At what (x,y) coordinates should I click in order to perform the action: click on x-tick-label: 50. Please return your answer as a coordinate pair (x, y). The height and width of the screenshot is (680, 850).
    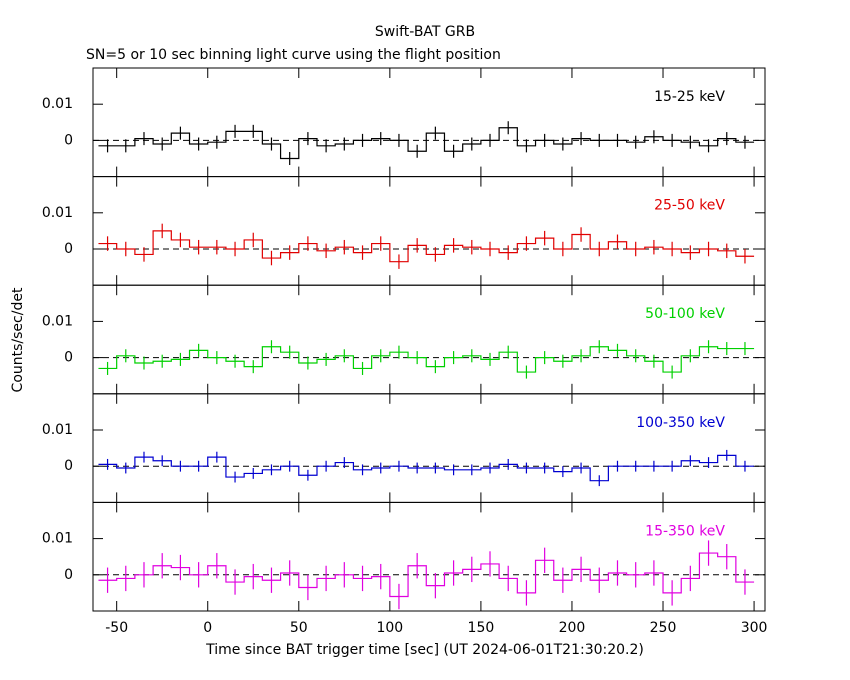
    Looking at the image, I should click on (299, 628).